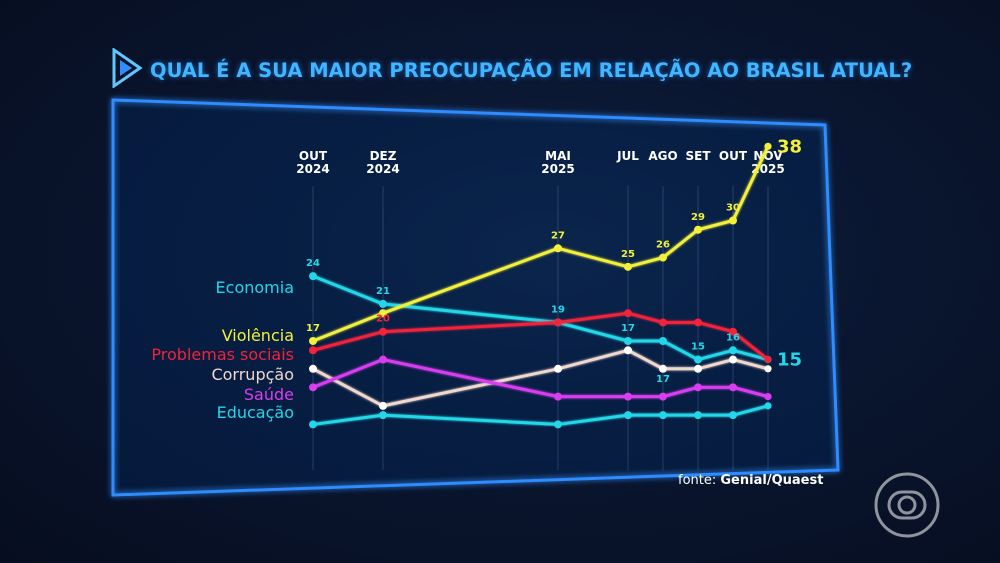 Image resolution: width=1000 pixels, height=563 pixels. Describe the element at coordinates (383, 319) in the screenshot. I see `value-label: 20` at that location.